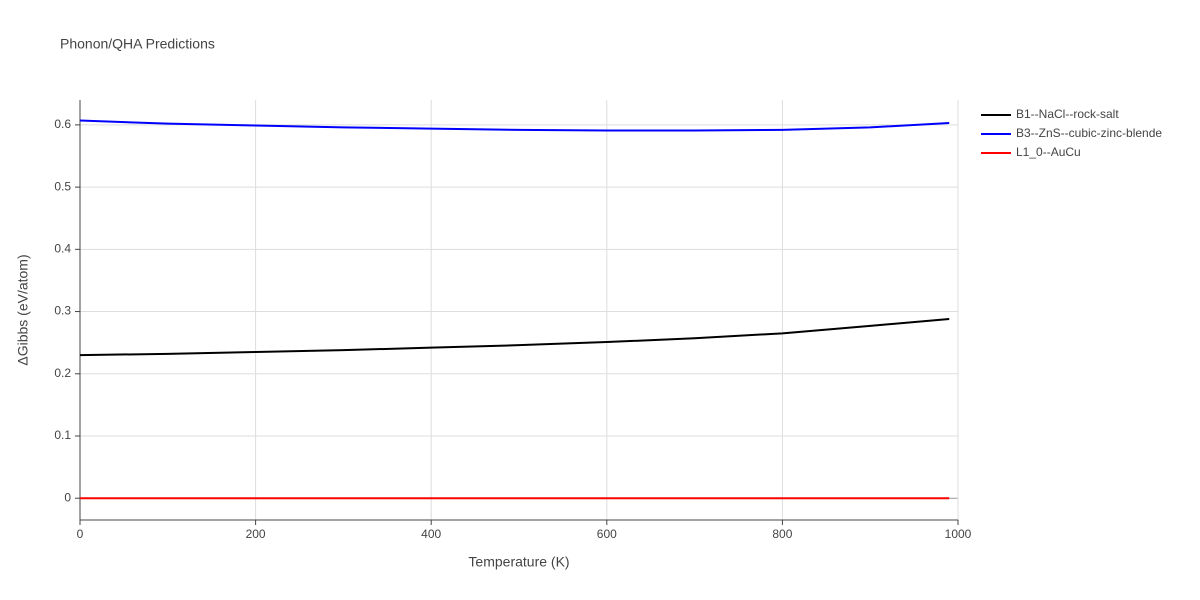  Describe the element at coordinates (62, 373) in the screenshot. I see `y-tick-label: 0.2` at that location.